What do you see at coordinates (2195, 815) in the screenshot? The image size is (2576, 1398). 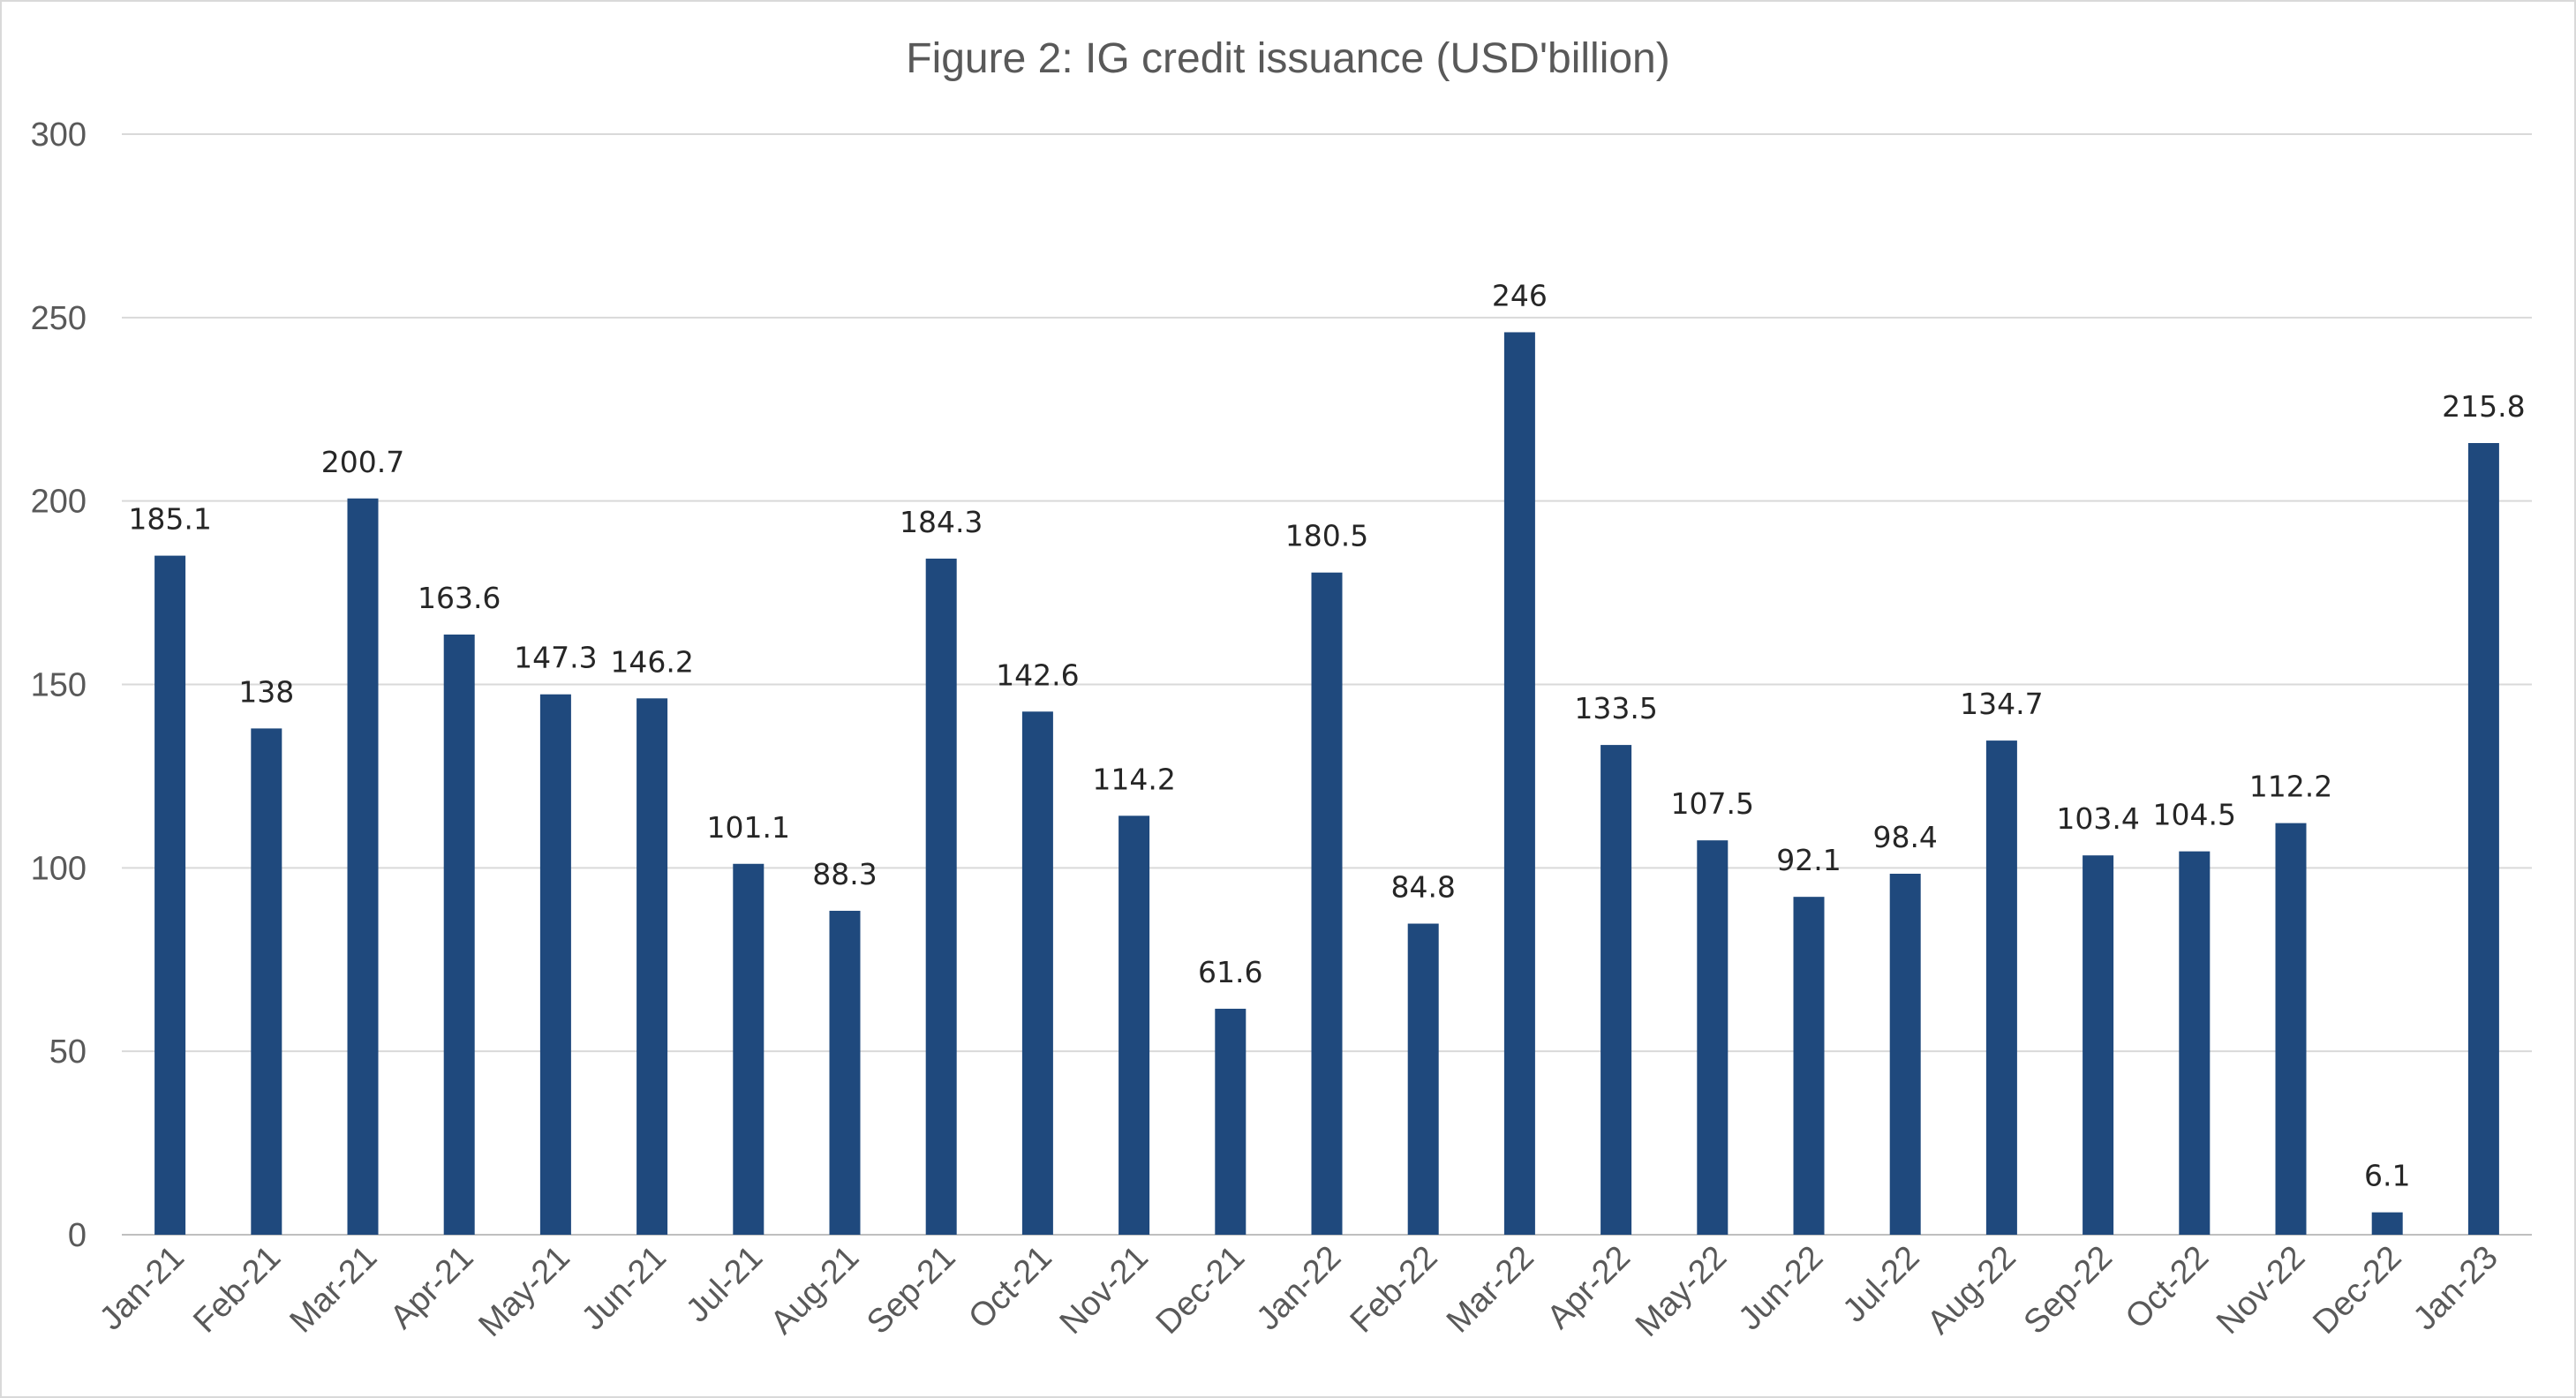 I see `data-label: 104.5` at bounding box center [2195, 815].